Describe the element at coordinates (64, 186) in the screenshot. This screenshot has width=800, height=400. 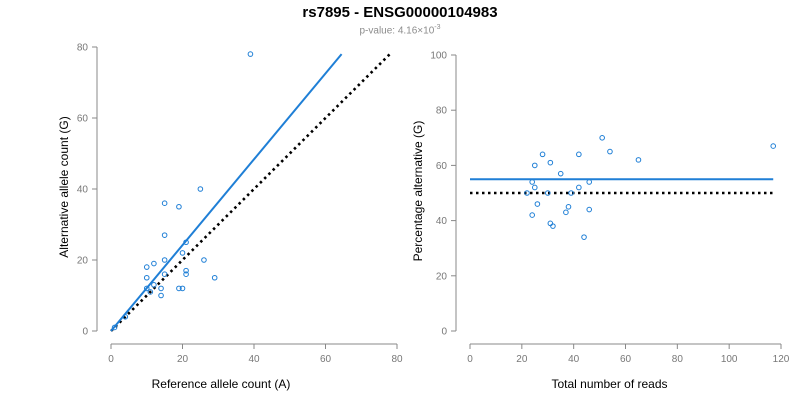
I see `y-axis-label: Alternative allele count (G)` at that location.